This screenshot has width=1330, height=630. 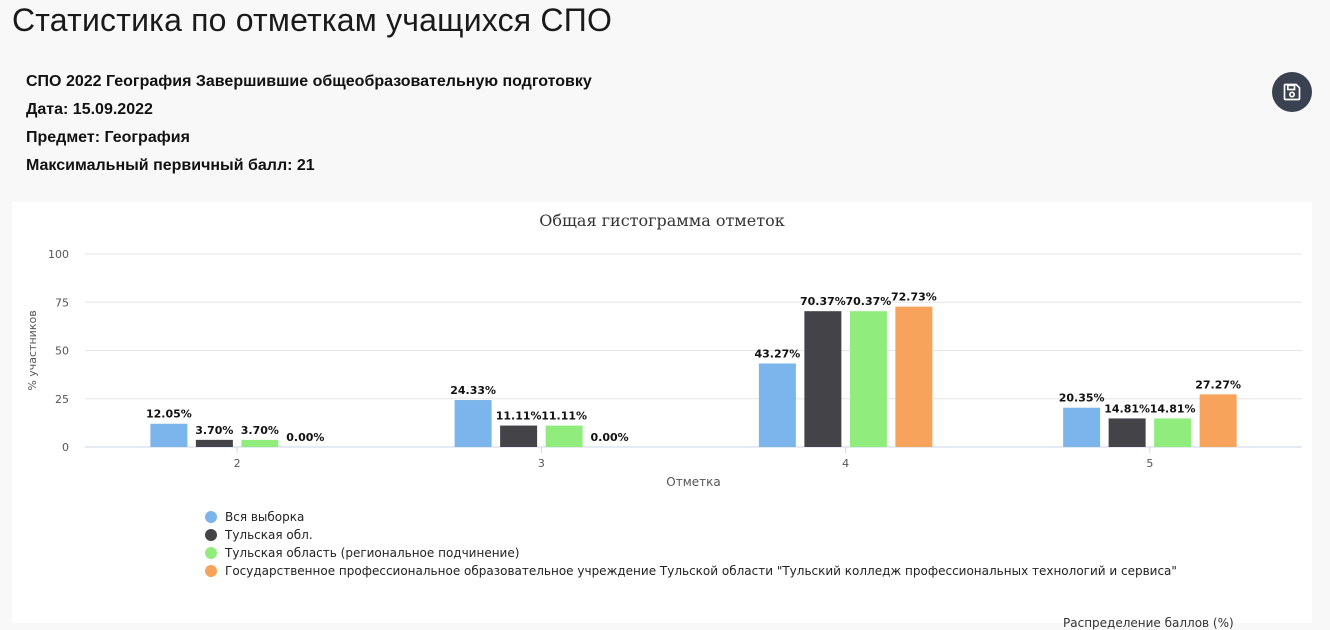 What do you see at coordinates (691, 517) in the screenshot?
I see `legend-item: Вся выборка` at bounding box center [691, 517].